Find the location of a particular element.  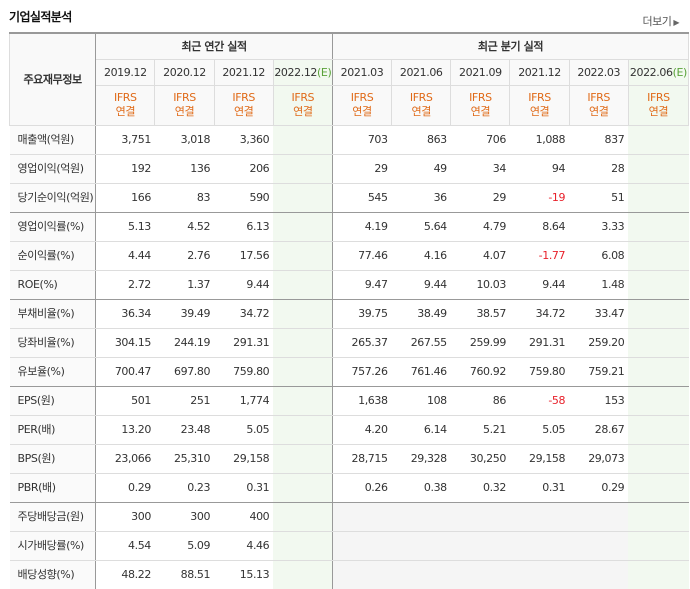

row-label: 시가배당률(%) is located at coordinates (53, 545).